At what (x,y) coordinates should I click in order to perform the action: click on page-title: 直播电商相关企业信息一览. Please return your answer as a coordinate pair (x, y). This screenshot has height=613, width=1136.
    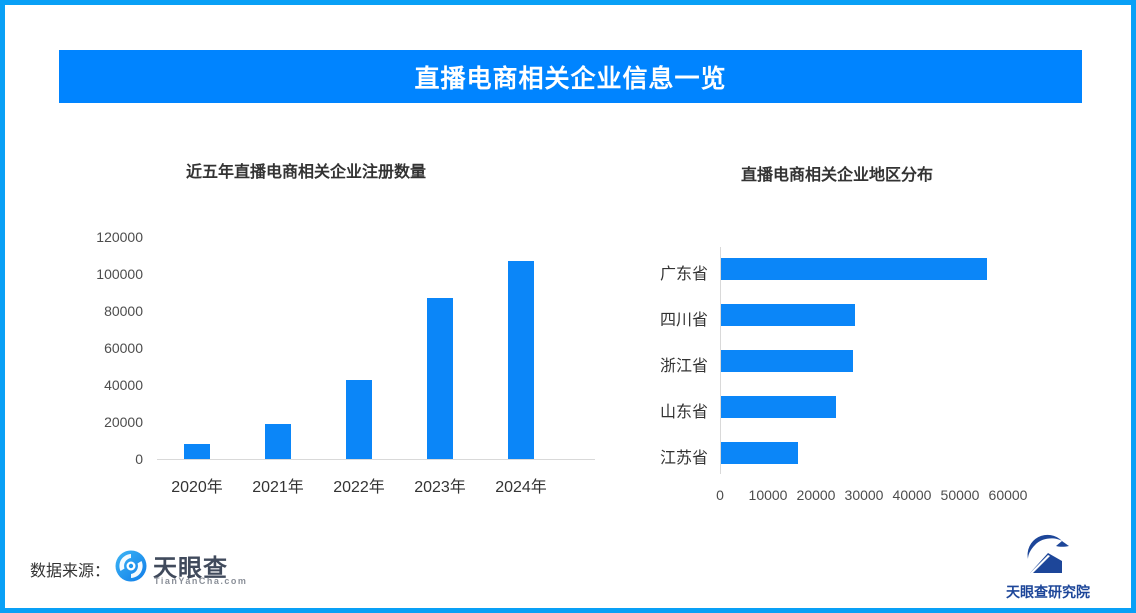
    Looking at the image, I should click on (570, 78).